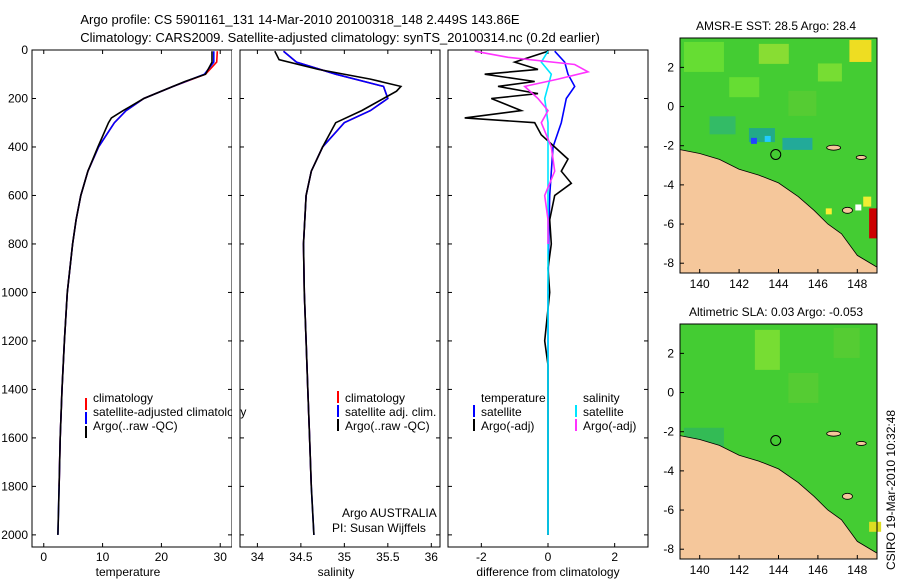 This screenshot has height=580, width=900. I want to click on difference-series, so click(527, 292).